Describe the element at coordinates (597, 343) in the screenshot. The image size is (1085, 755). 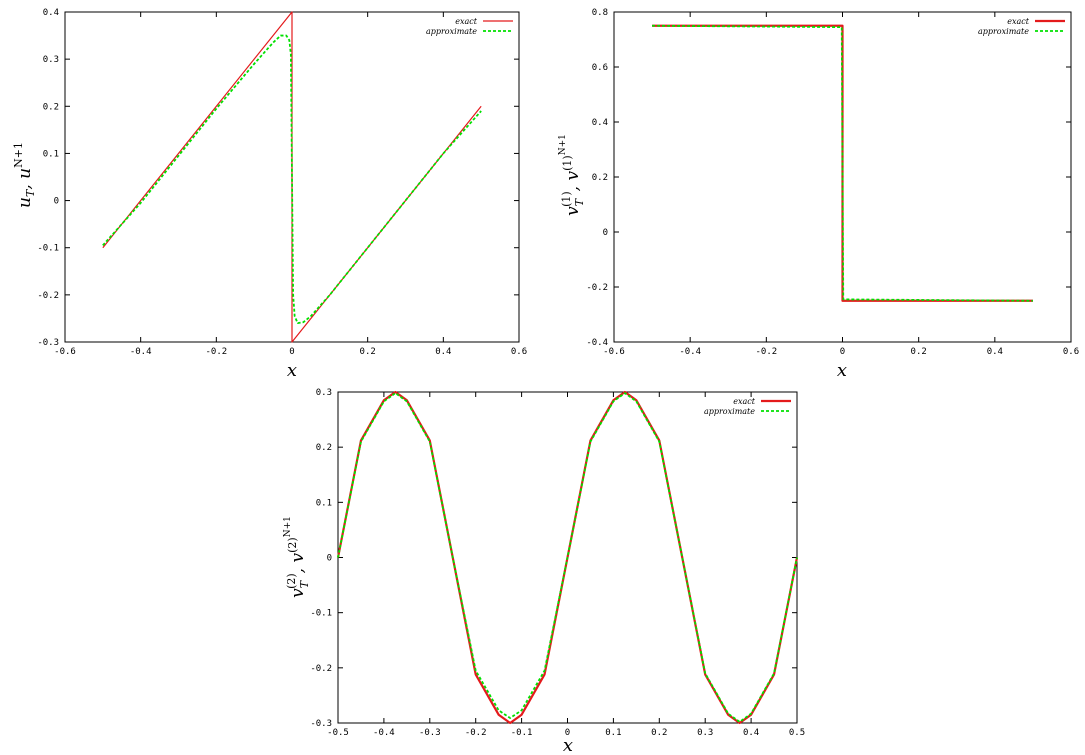
I see `y-tick-label: -0.4` at that location.